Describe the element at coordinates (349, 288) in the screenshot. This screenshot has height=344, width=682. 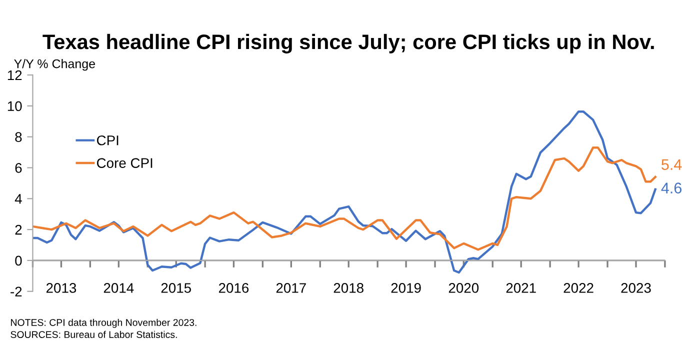
I see `x-tick-label: 2018` at that location.